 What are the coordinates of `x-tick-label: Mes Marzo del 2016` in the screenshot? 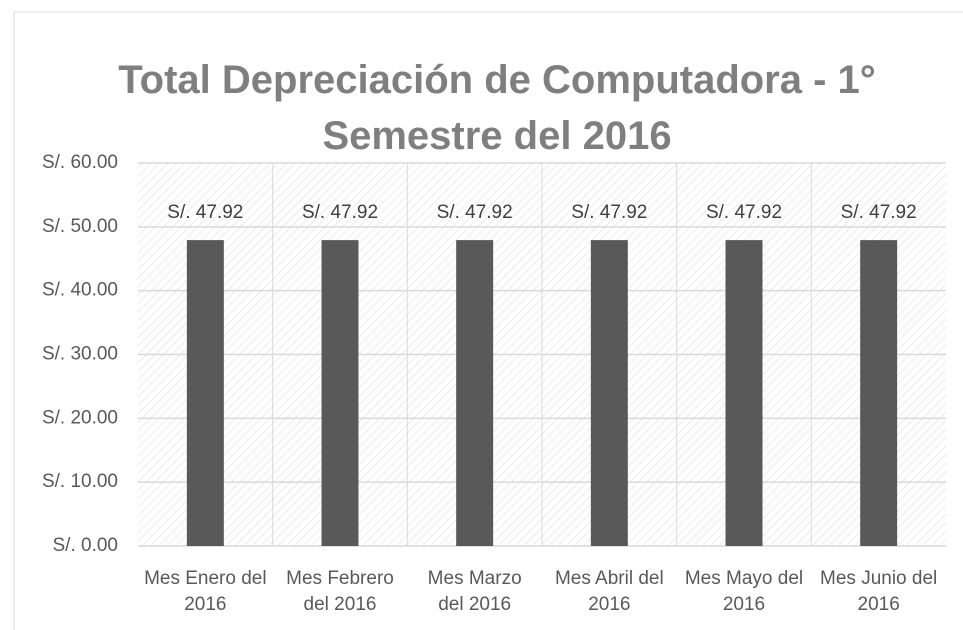 It's located at (474, 591).